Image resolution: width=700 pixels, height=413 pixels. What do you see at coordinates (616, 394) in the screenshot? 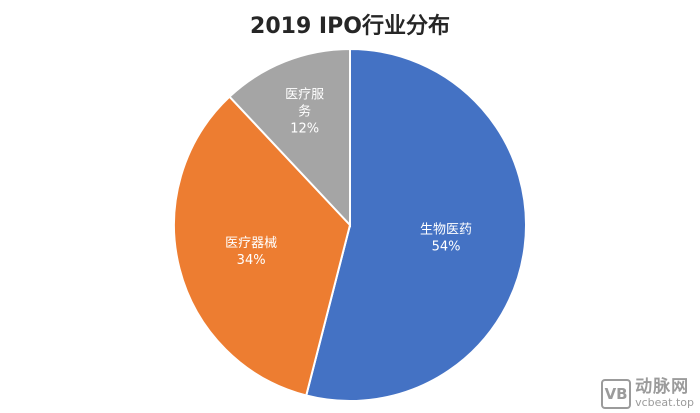
I see `watermark-logo-icon: VB` at bounding box center [616, 394].